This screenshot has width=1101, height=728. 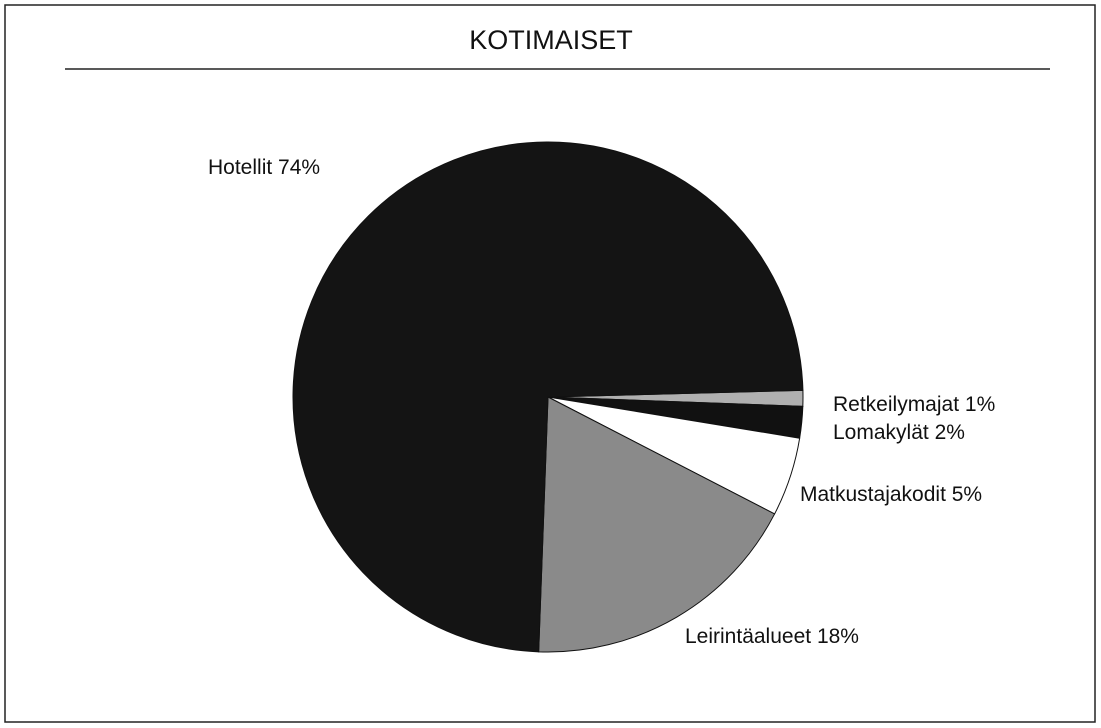 I want to click on slice-category: Retkeilymajat, so click(x=896, y=404).